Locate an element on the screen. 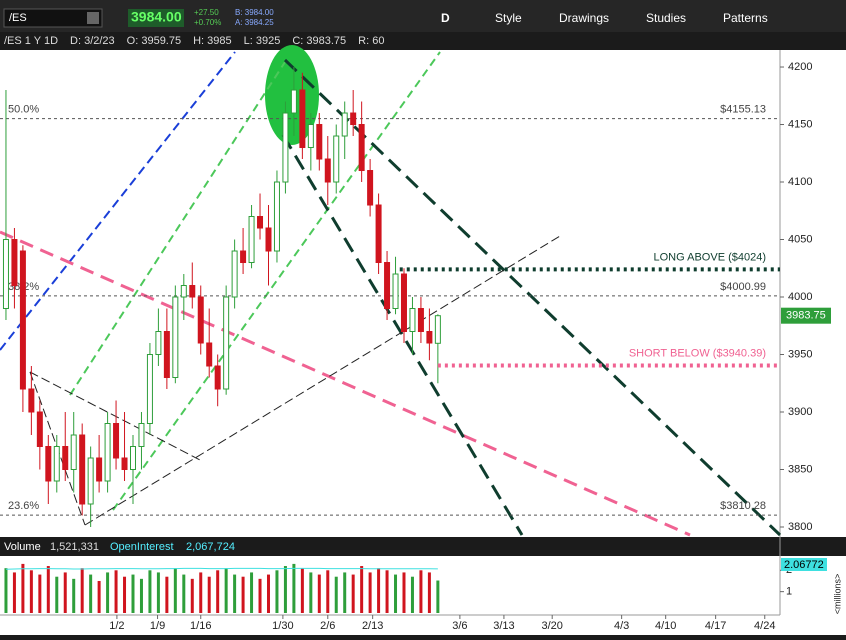 The height and width of the screenshot is (640, 846). x-tick-label: 4/17 is located at coordinates (715, 626).